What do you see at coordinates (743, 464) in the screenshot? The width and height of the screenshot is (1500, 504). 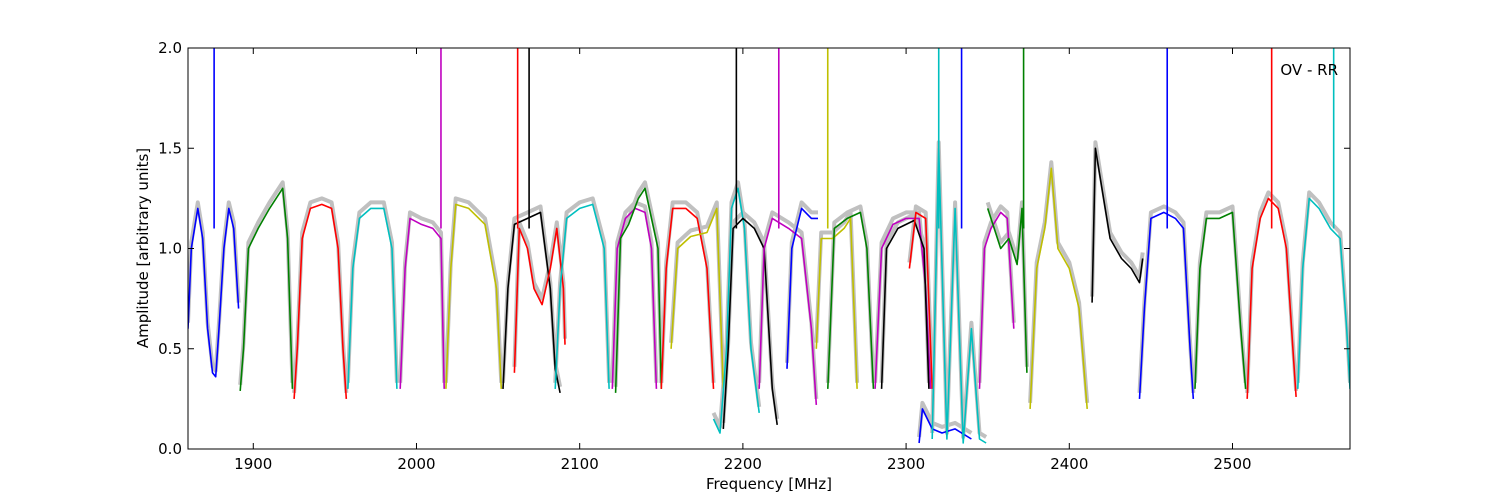 I see `x-tick-label: 2200` at bounding box center [743, 464].